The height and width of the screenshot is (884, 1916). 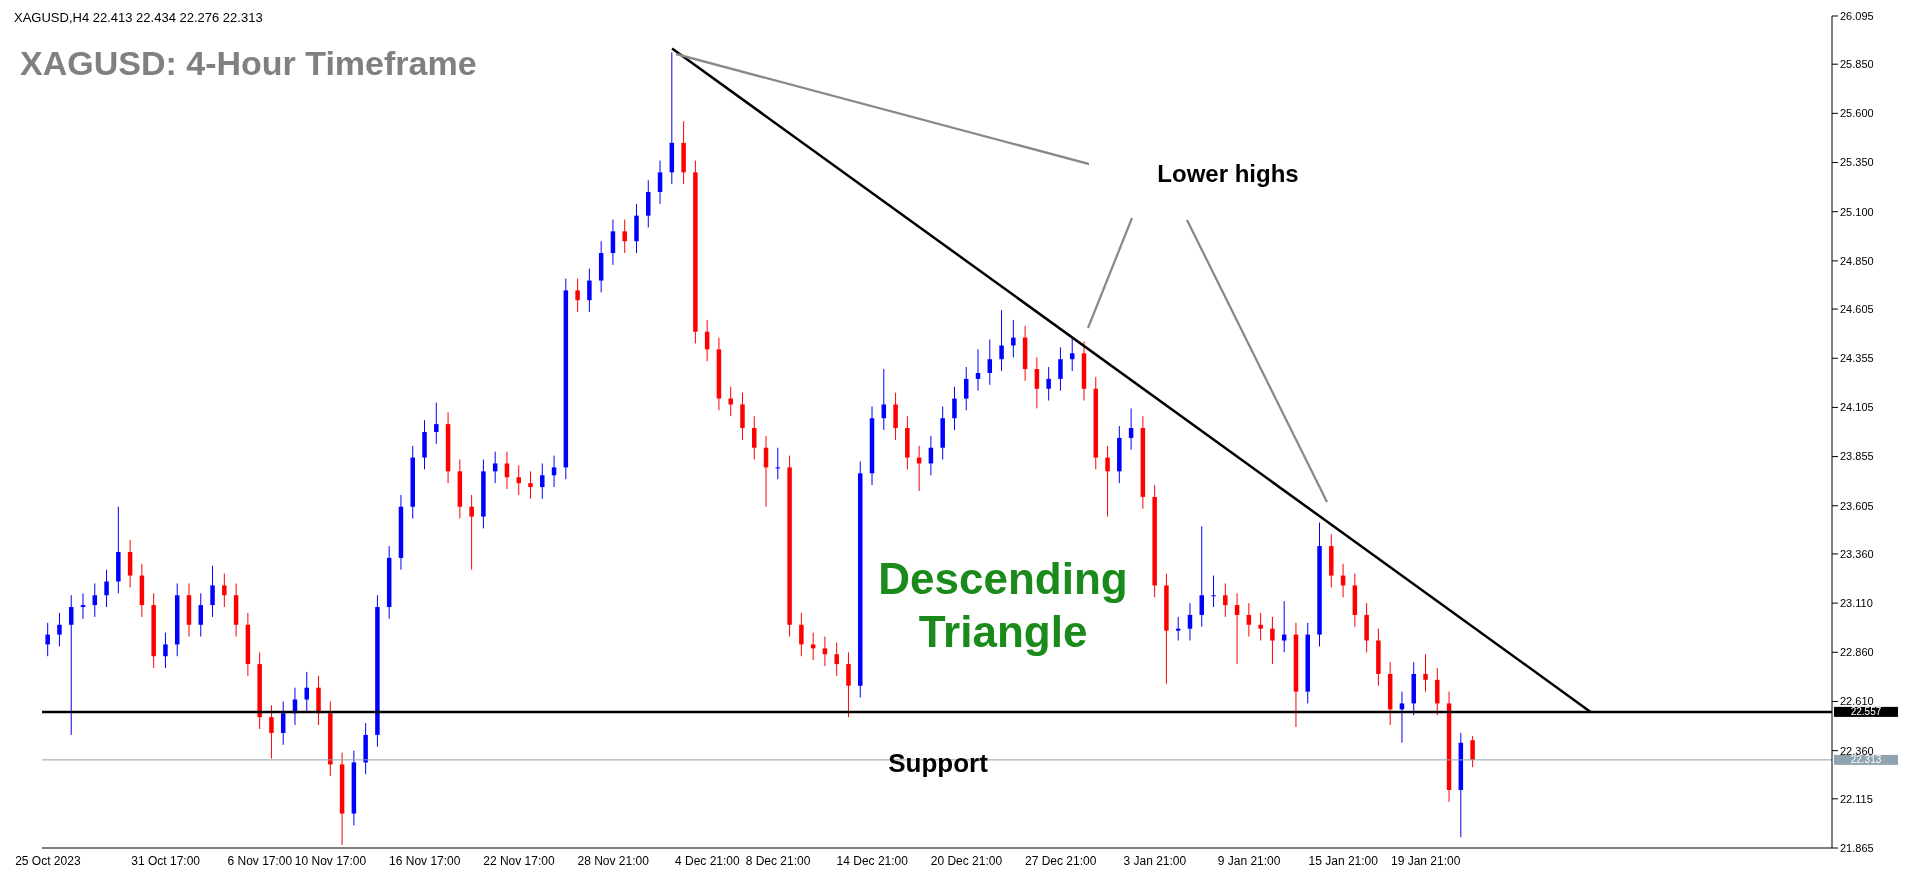 I want to click on y-tick-label: 24.105, so click(x=1857, y=407).